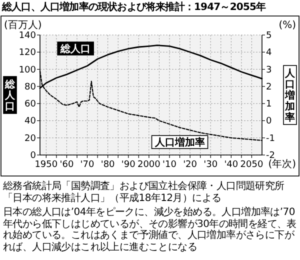  What do you see at coordinates (269, 53) in the screenshot?
I see `y2-tick-label: 4` at bounding box center [269, 53].